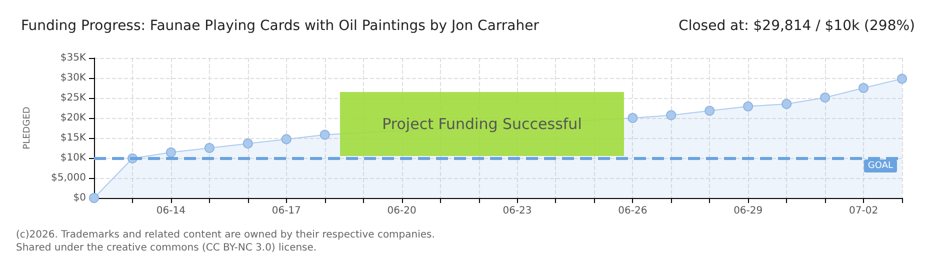  I want to click on x-tick-label: 06-20, so click(401, 211).